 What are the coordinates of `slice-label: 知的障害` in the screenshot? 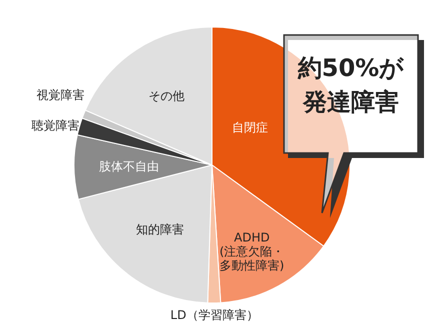 It's located at (160, 229).